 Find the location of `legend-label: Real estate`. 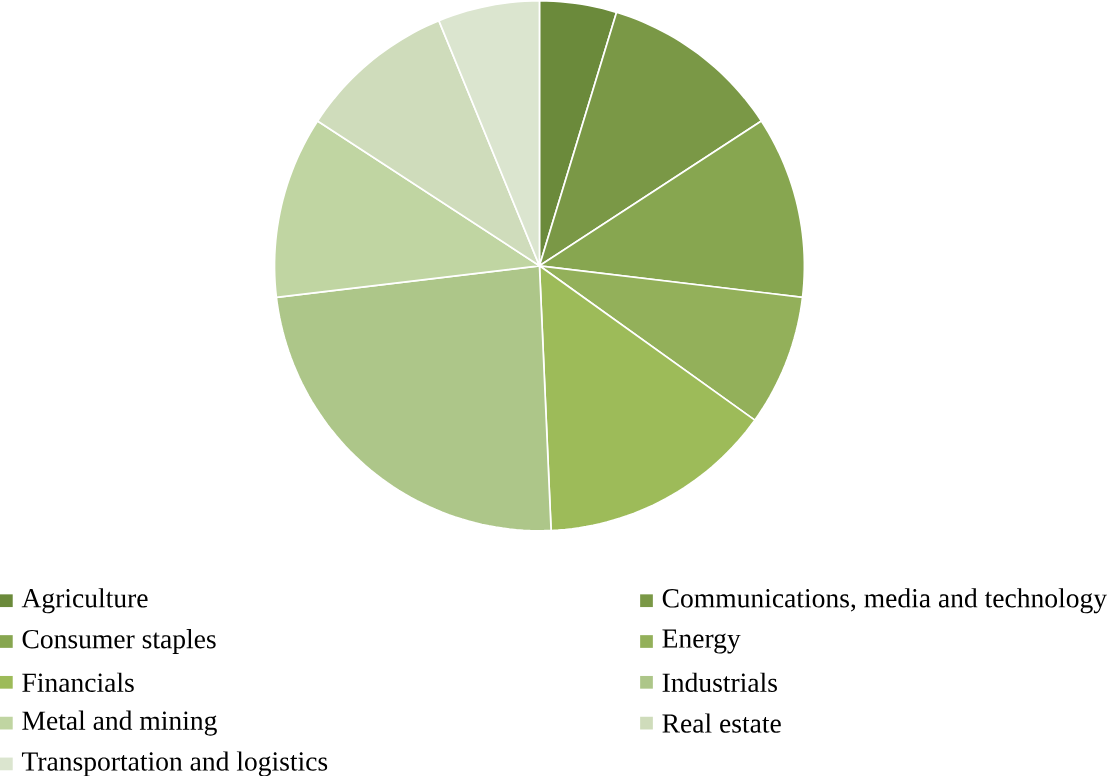

legend-label: Real estate is located at coordinates (721, 723).